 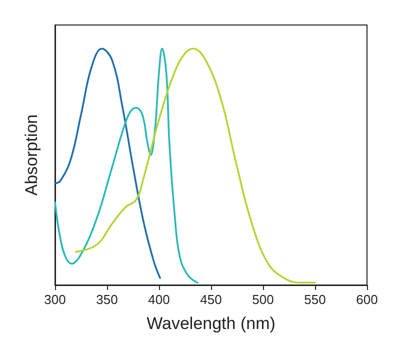 I want to click on x-tick-label: 600, so click(x=367, y=299).